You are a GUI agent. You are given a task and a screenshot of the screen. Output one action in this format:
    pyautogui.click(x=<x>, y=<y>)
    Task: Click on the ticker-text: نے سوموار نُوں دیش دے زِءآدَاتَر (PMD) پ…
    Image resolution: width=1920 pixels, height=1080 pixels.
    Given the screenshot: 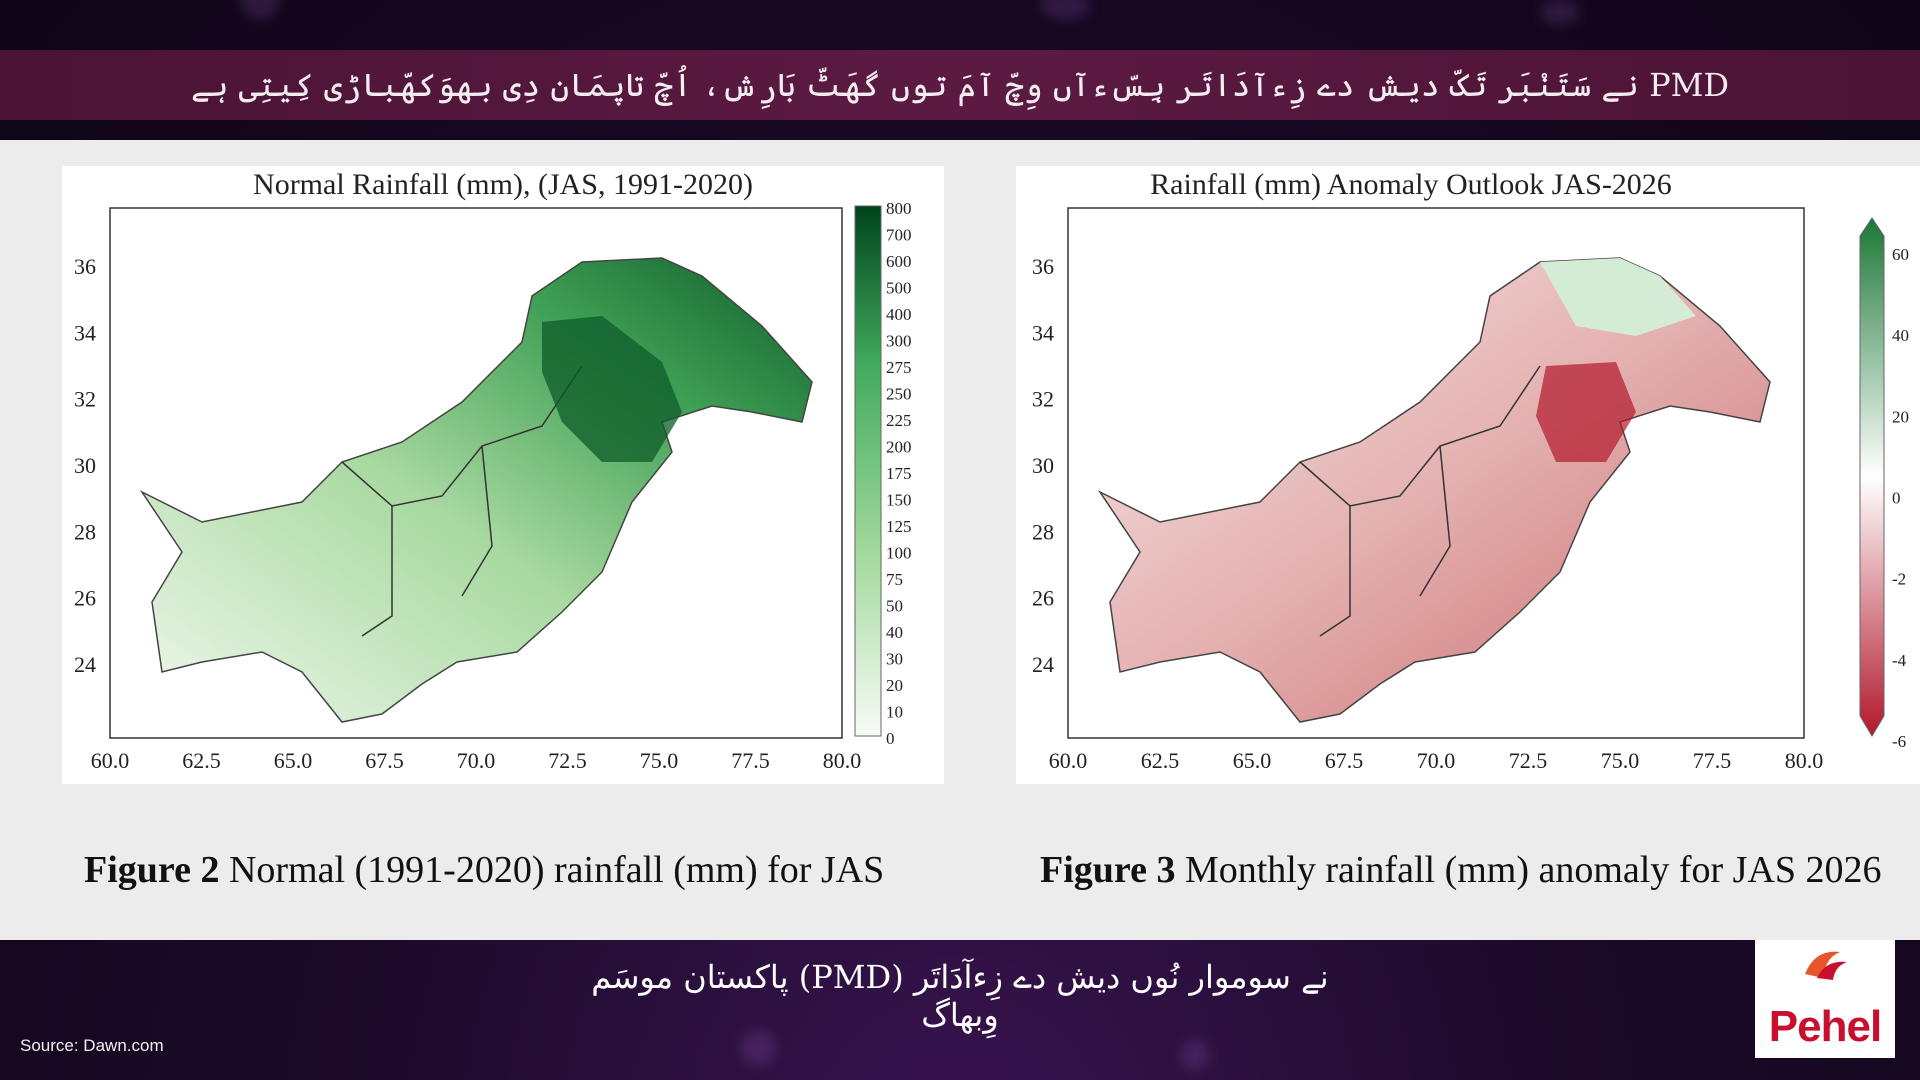 What is the action you would take?
    pyautogui.click(x=960, y=996)
    